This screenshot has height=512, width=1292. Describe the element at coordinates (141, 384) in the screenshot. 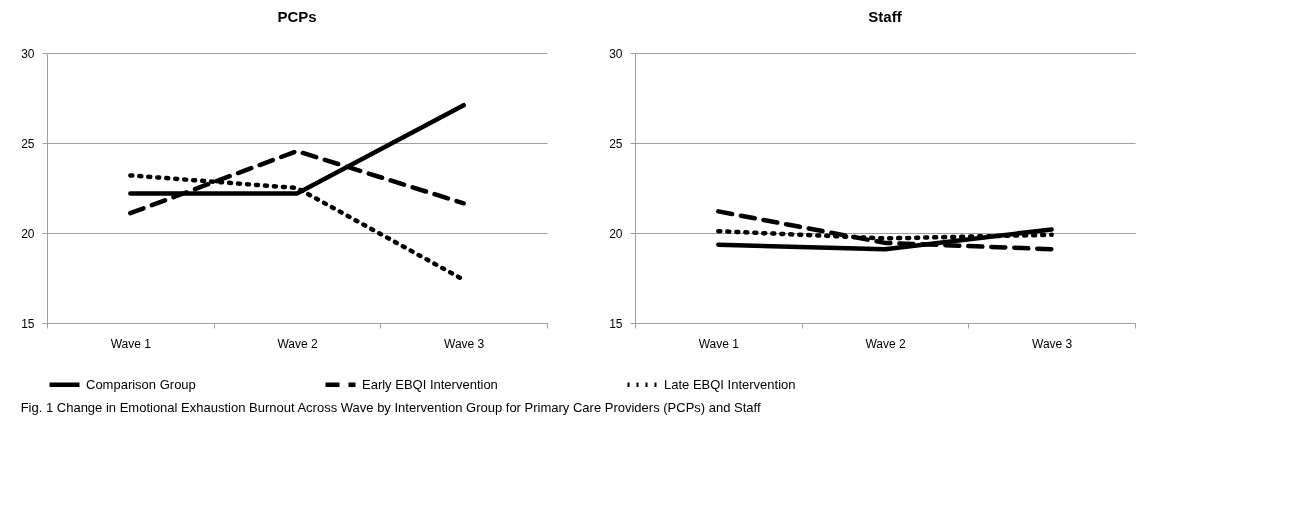

I see `legend-label: Comparison Group` at that location.